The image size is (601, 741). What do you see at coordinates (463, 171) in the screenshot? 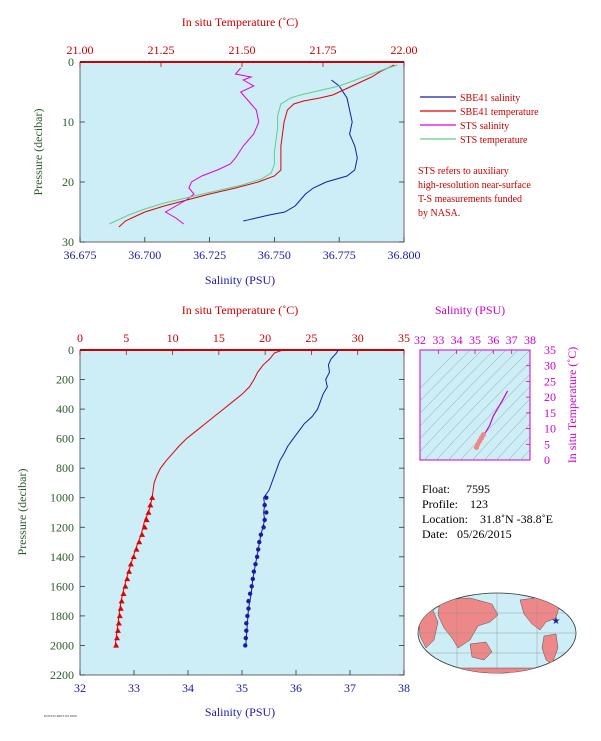
I see `legend-note-line-1: STS refers to auxiliary` at bounding box center [463, 171].